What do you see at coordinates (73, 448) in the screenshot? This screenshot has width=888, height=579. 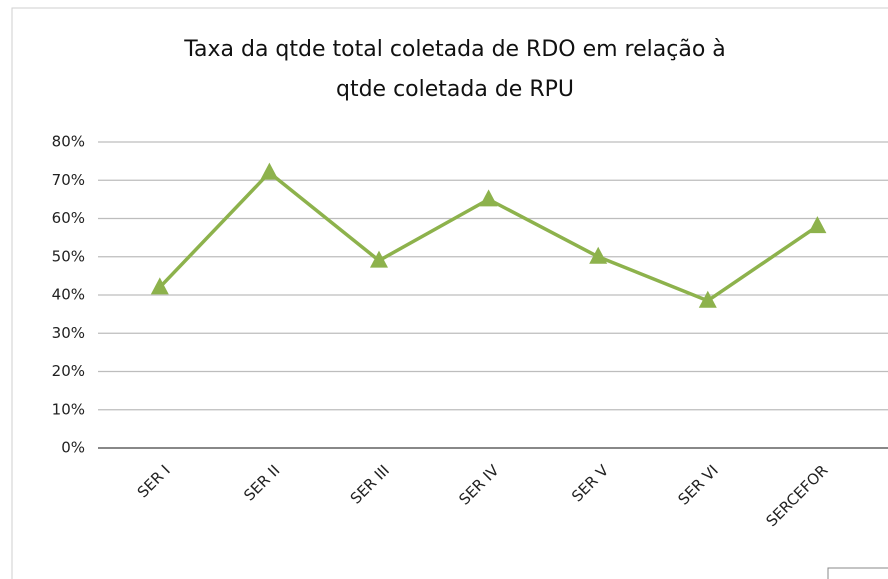 I see `y-tick-label: 0%` at bounding box center [73, 448].